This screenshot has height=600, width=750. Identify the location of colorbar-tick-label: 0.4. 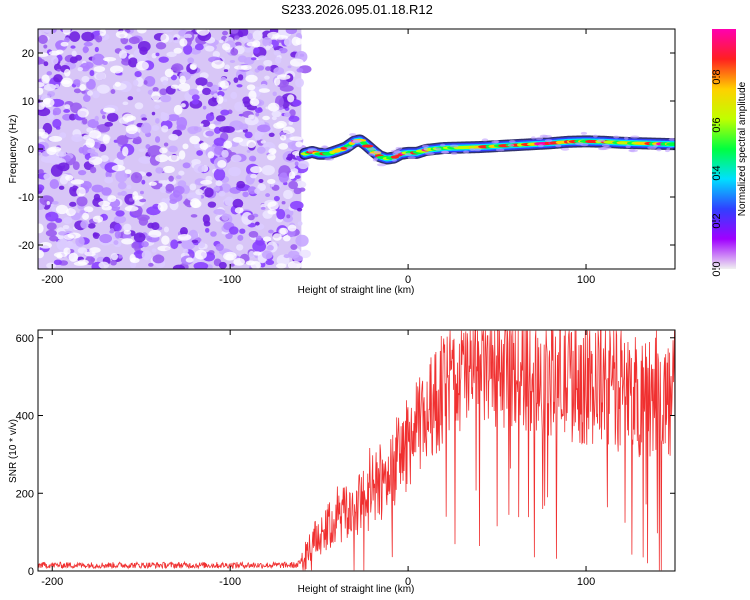
(717, 172).